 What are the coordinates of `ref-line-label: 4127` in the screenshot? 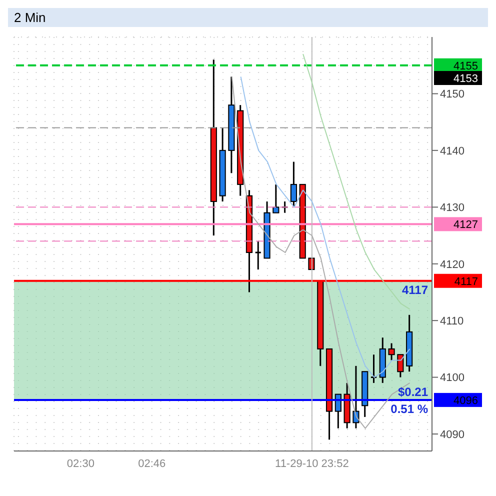 It's located at (466, 225).